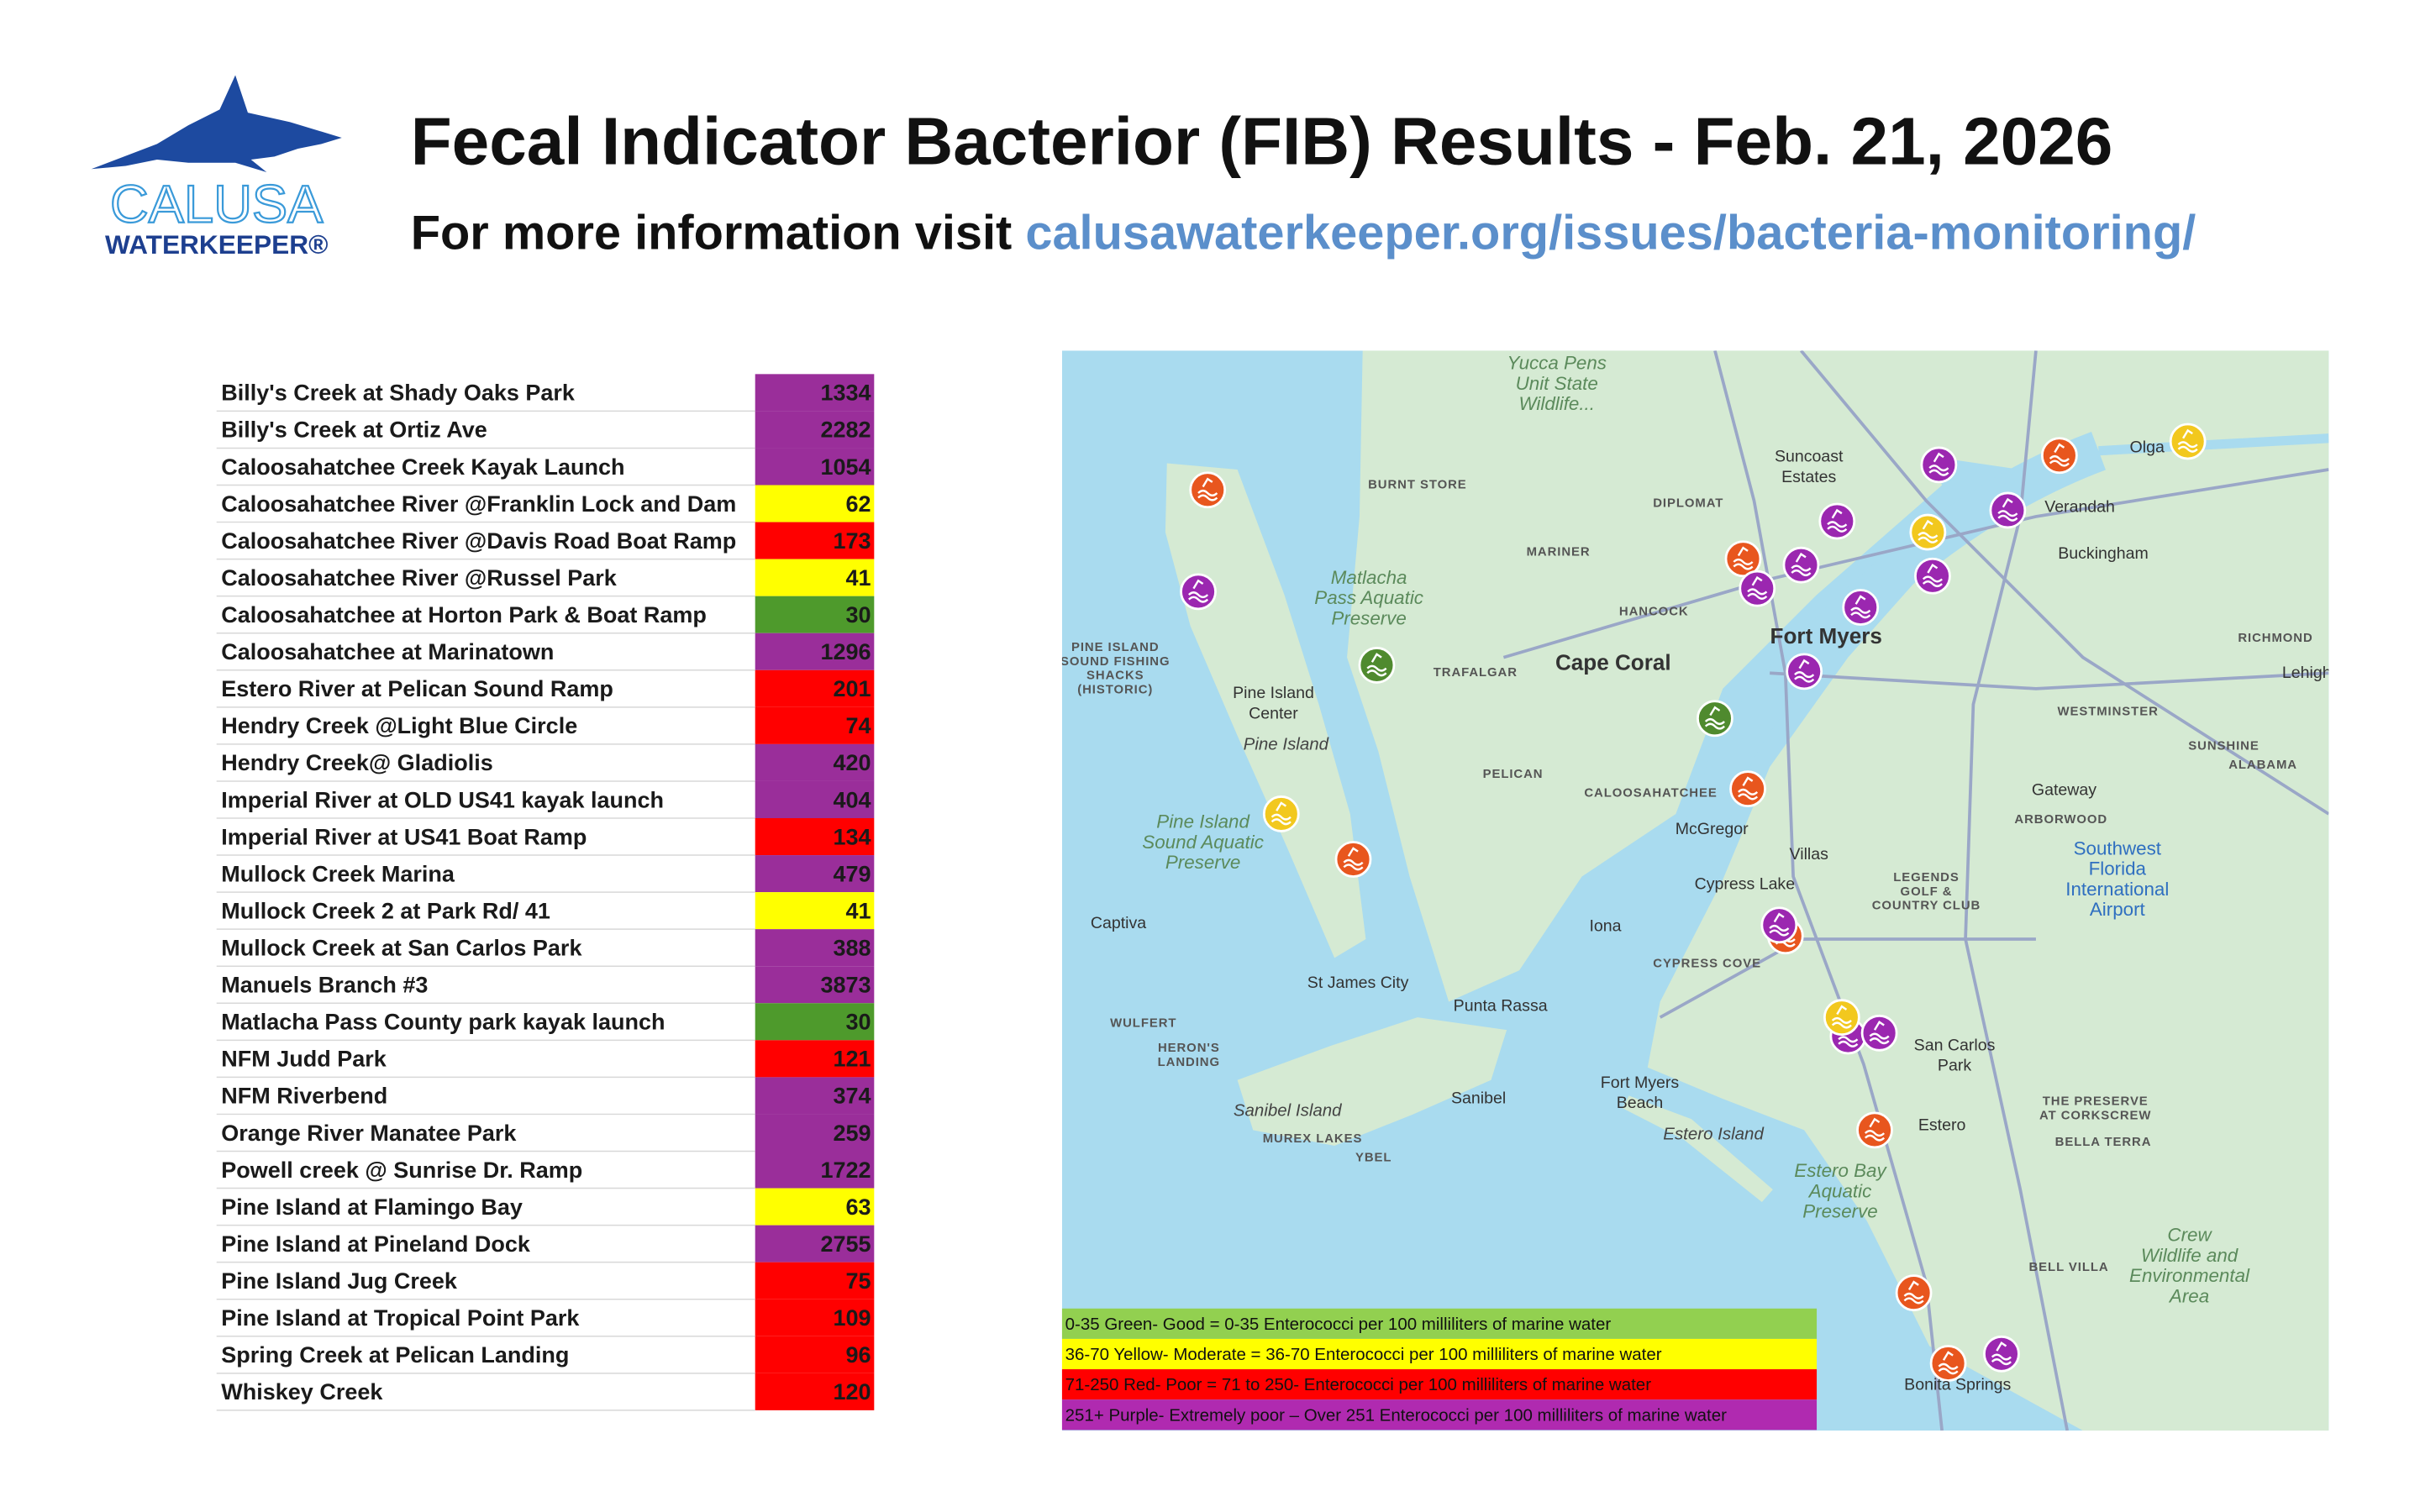 This screenshot has width=2420, height=1512. Describe the element at coordinates (2189, 1235) in the screenshot. I see `map-label: Crew` at that location.